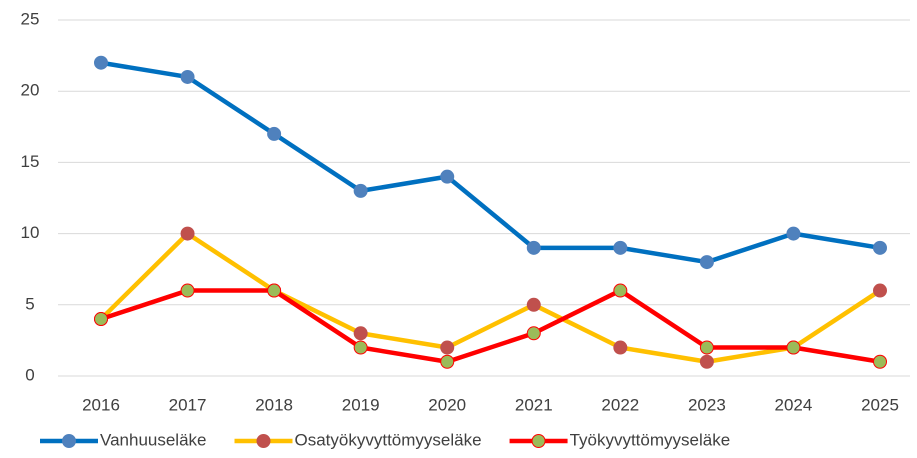 The image size is (917, 458). Describe the element at coordinates (153, 439) in the screenshot. I see `legend-label: Vanhuuseläke` at that location.